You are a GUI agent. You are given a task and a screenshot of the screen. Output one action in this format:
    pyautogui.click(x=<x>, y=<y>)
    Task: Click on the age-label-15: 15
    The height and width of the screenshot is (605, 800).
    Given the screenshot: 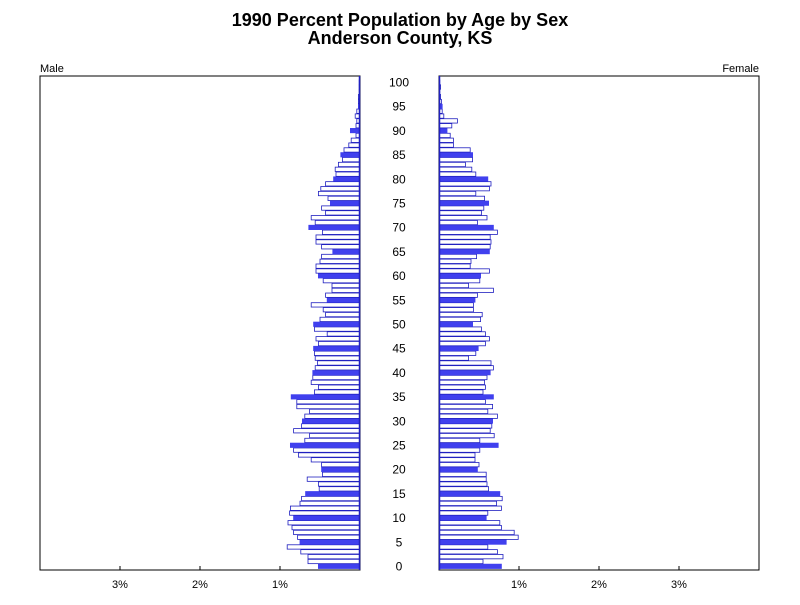 What is the action you would take?
    pyautogui.click(x=399, y=494)
    